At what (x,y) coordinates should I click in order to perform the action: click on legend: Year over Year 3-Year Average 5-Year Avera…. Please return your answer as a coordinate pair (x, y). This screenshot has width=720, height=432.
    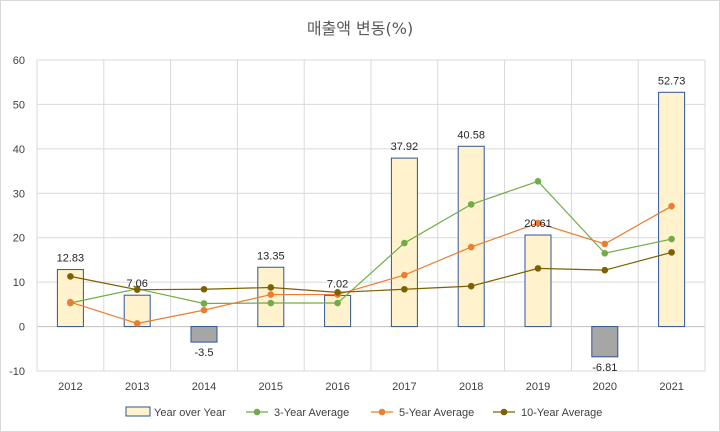
    Looking at the image, I should click on (363, 412).